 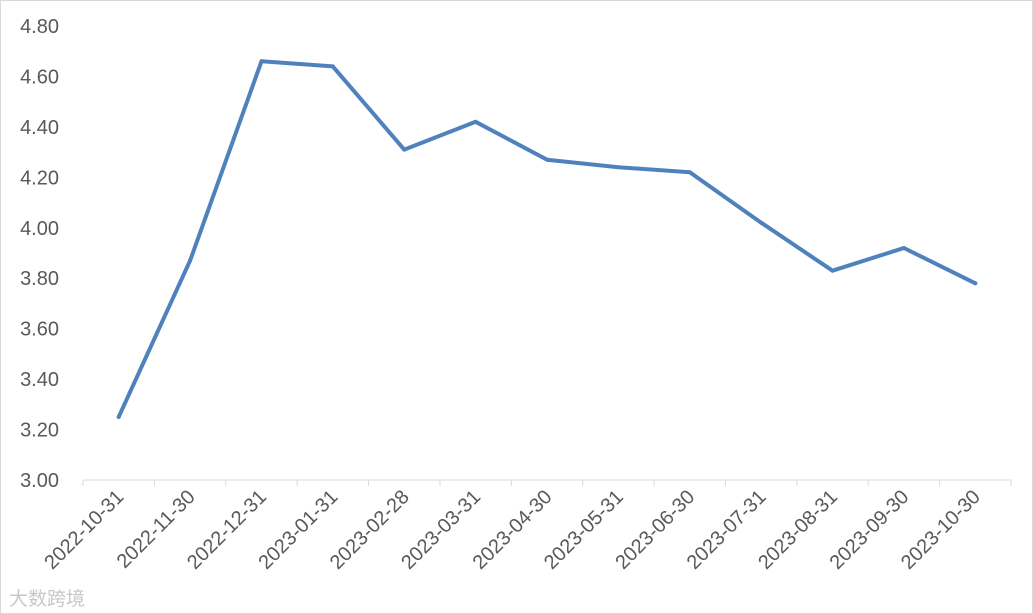 I want to click on y-tick-label: 3.20, so click(x=39, y=431).